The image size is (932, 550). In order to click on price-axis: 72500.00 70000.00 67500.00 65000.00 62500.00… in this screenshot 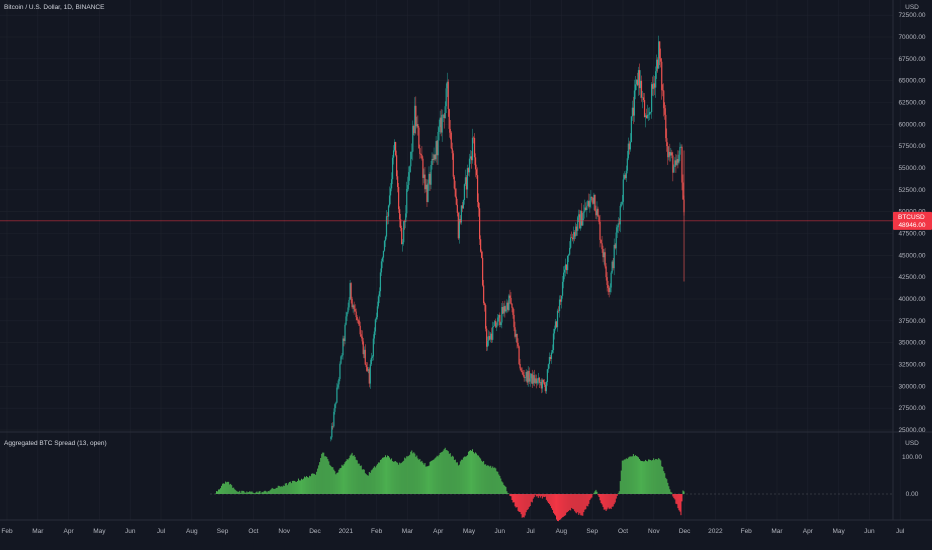, I will do `click(911, 223)`.